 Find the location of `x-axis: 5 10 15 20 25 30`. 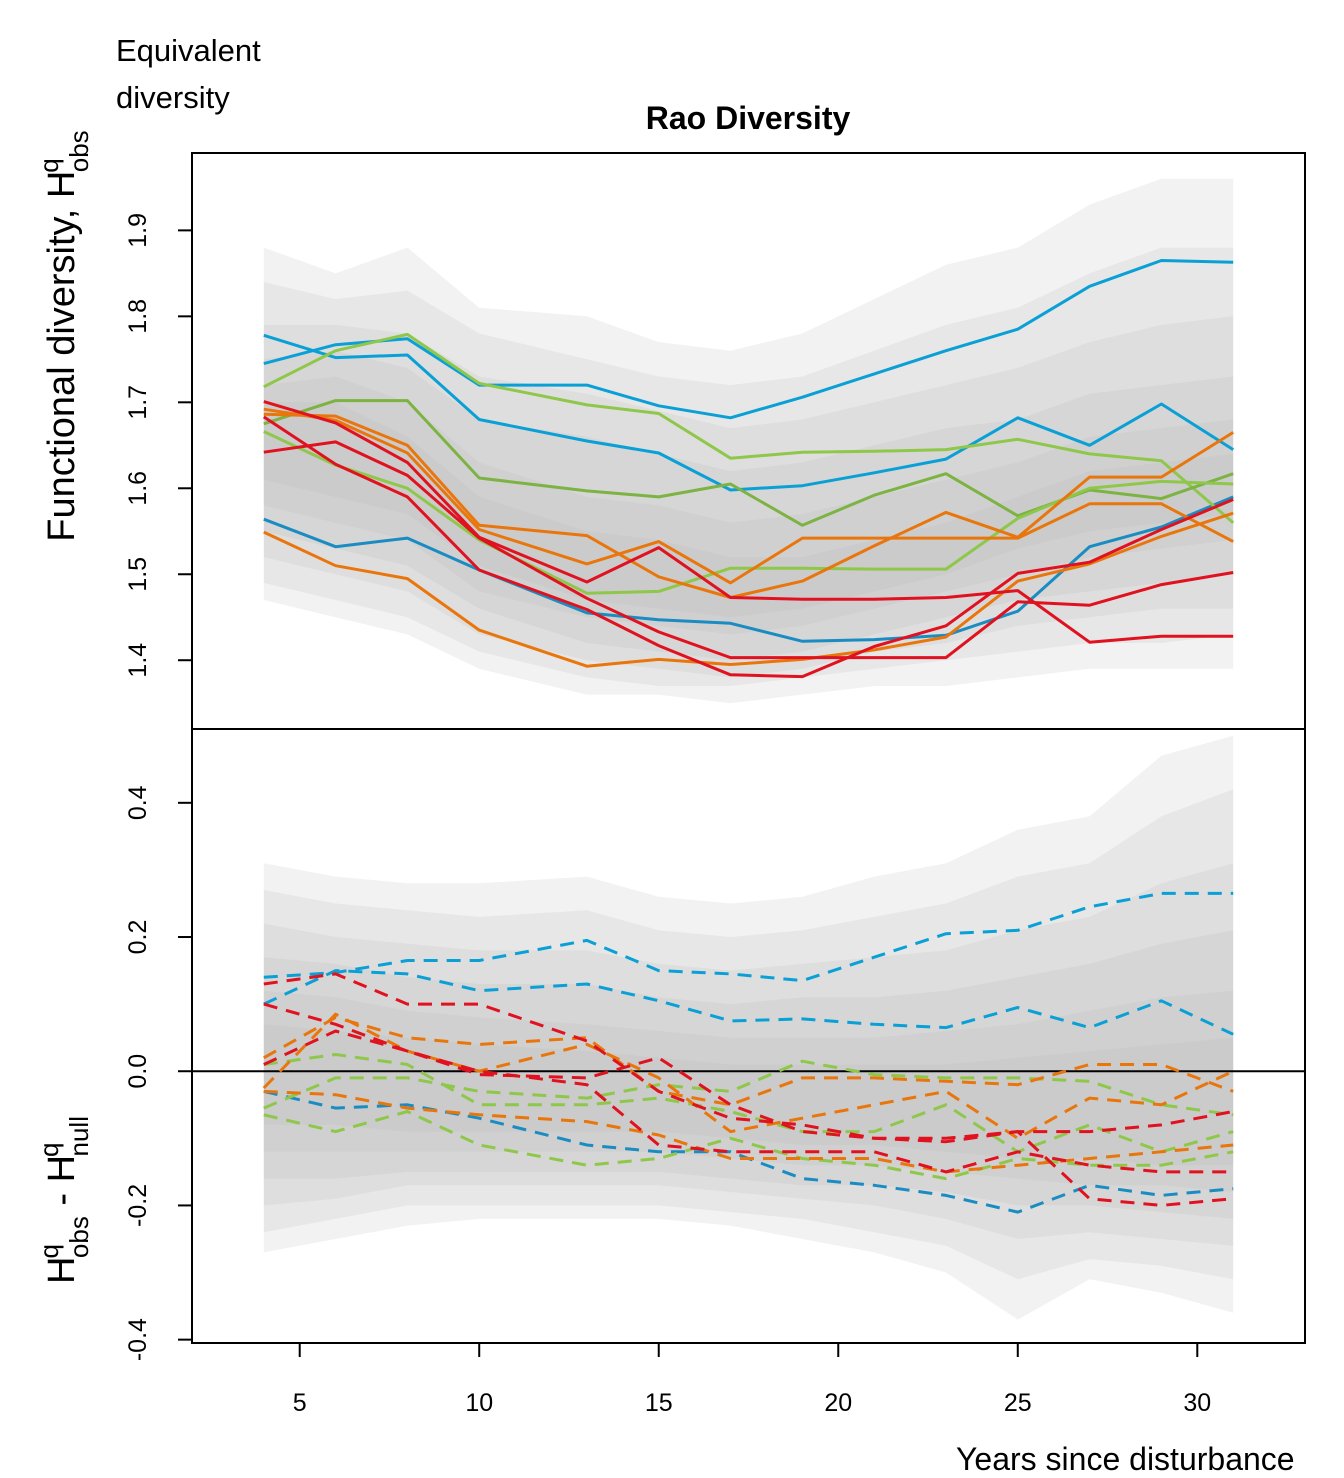

x-axis: 5 10 15 20 25 30 is located at coordinates (752, 1379).